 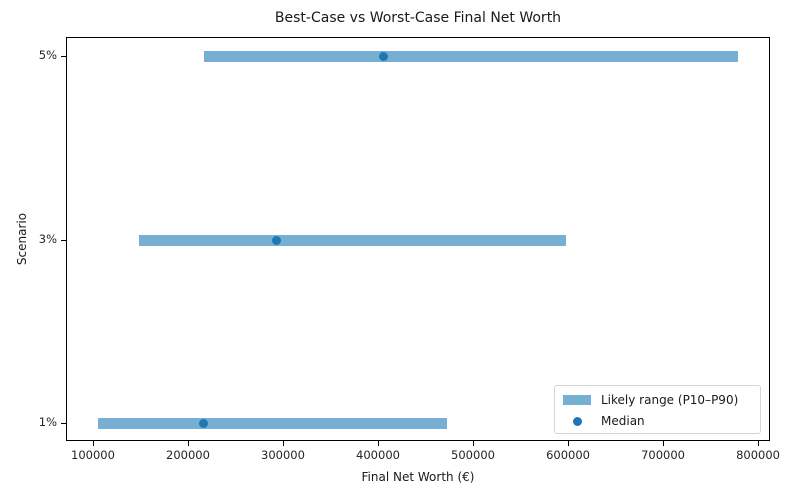 What do you see at coordinates (418, 18) in the screenshot?
I see `chart-title: Best-Case vs Worst-Case Final Net Worth` at bounding box center [418, 18].